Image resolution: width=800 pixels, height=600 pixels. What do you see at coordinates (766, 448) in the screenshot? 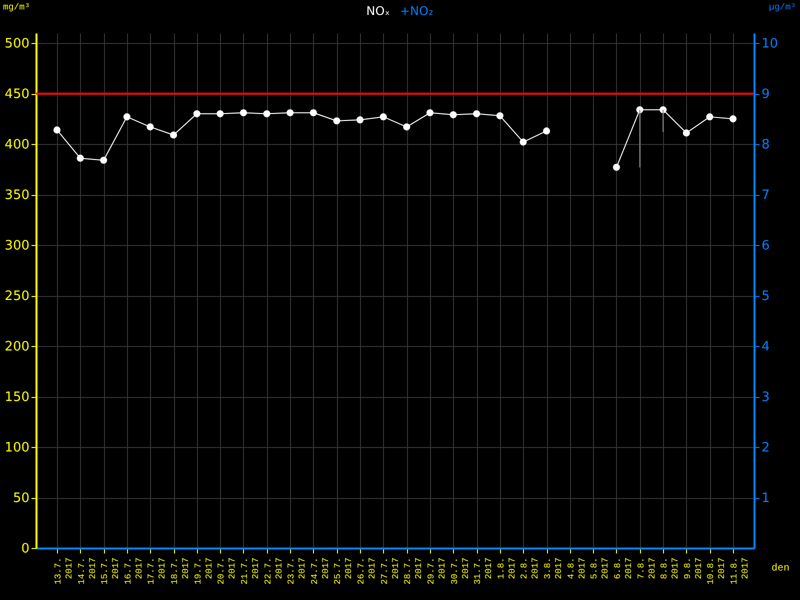
I see `y2-tick-label: 2` at bounding box center [766, 448].